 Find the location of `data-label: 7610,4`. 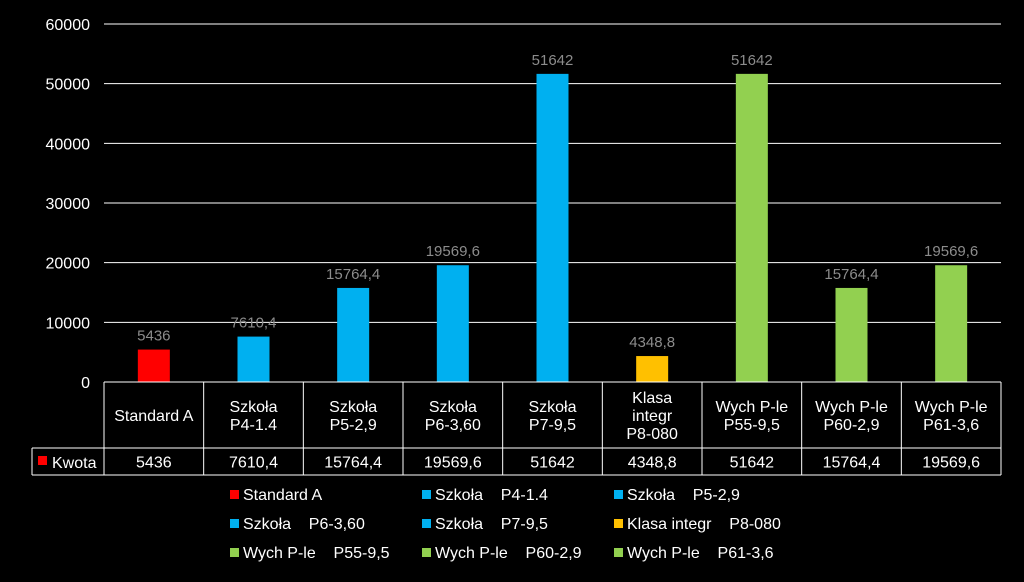

data-label: 7610,4 is located at coordinates (254, 323).